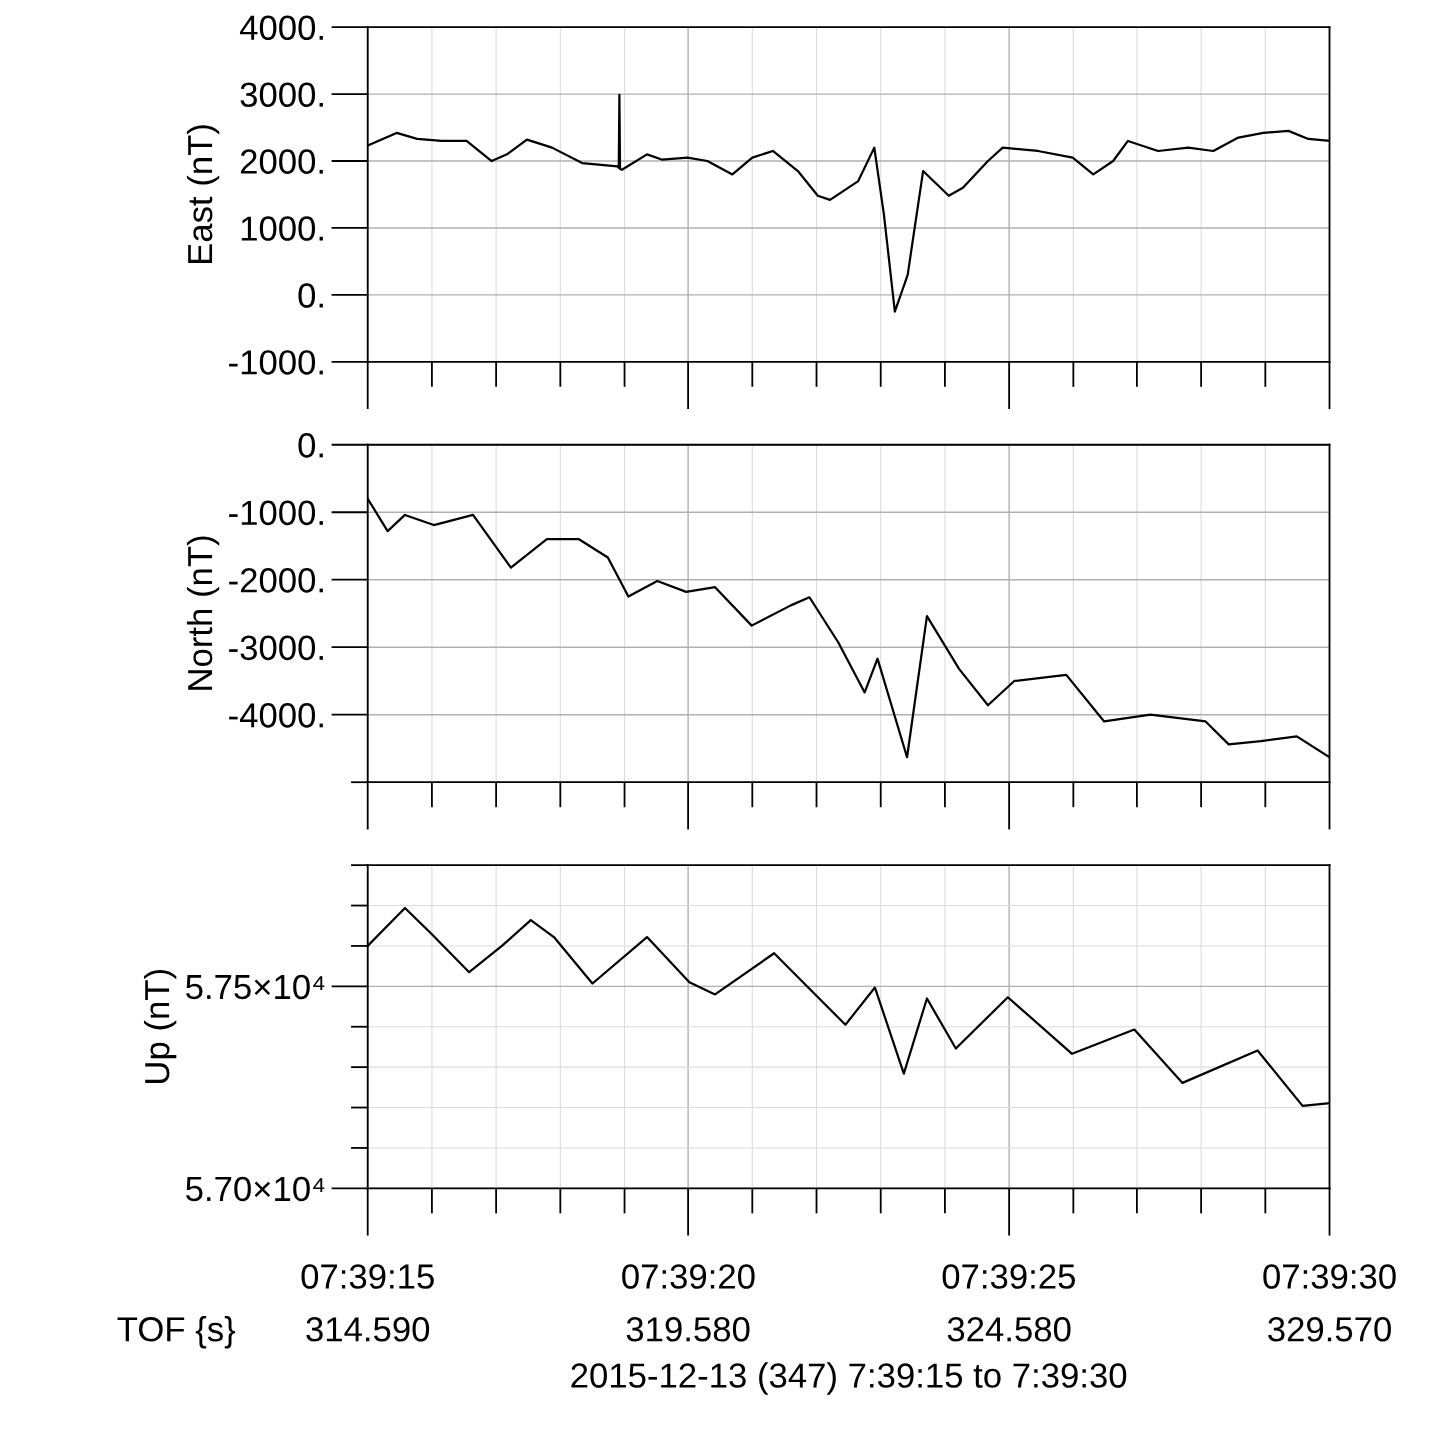 Image resolution: width=1442 pixels, height=1430 pixels. I want to click on x-tick-label: 329.570, so click(1329, 1329).